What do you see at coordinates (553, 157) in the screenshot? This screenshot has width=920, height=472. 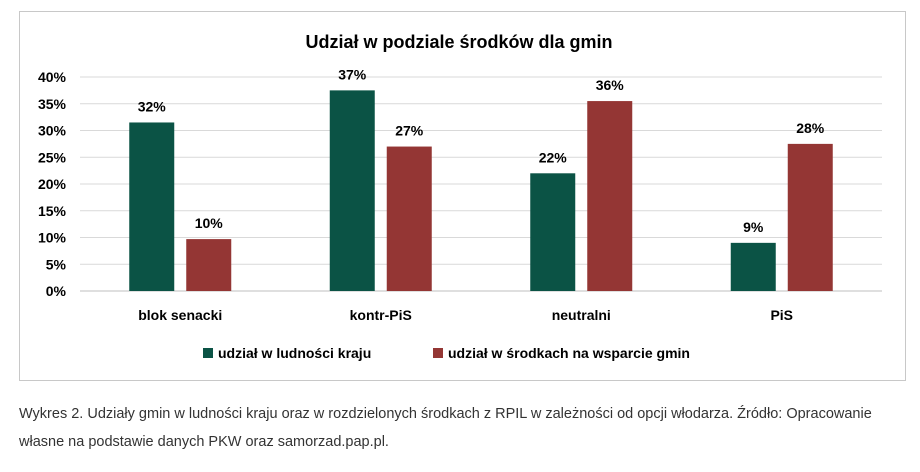 I see `data-label: 22%` at bounding box center [553, 157].